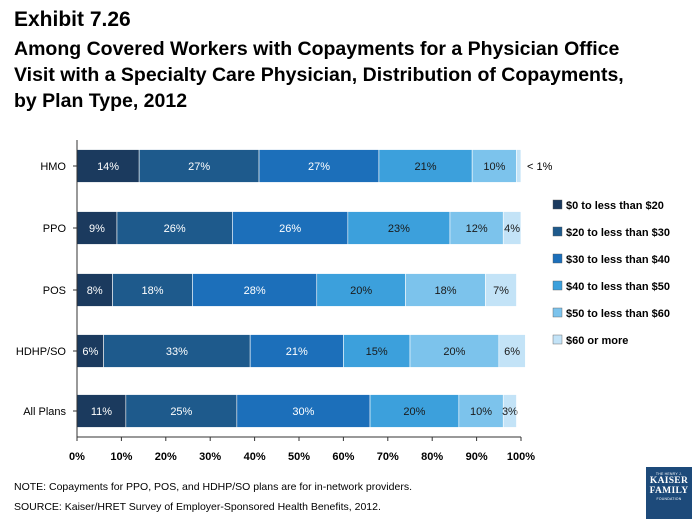 This screenshot has height=523, width=697. I want to click on x-tick-label: 90%, so click(477, 457).